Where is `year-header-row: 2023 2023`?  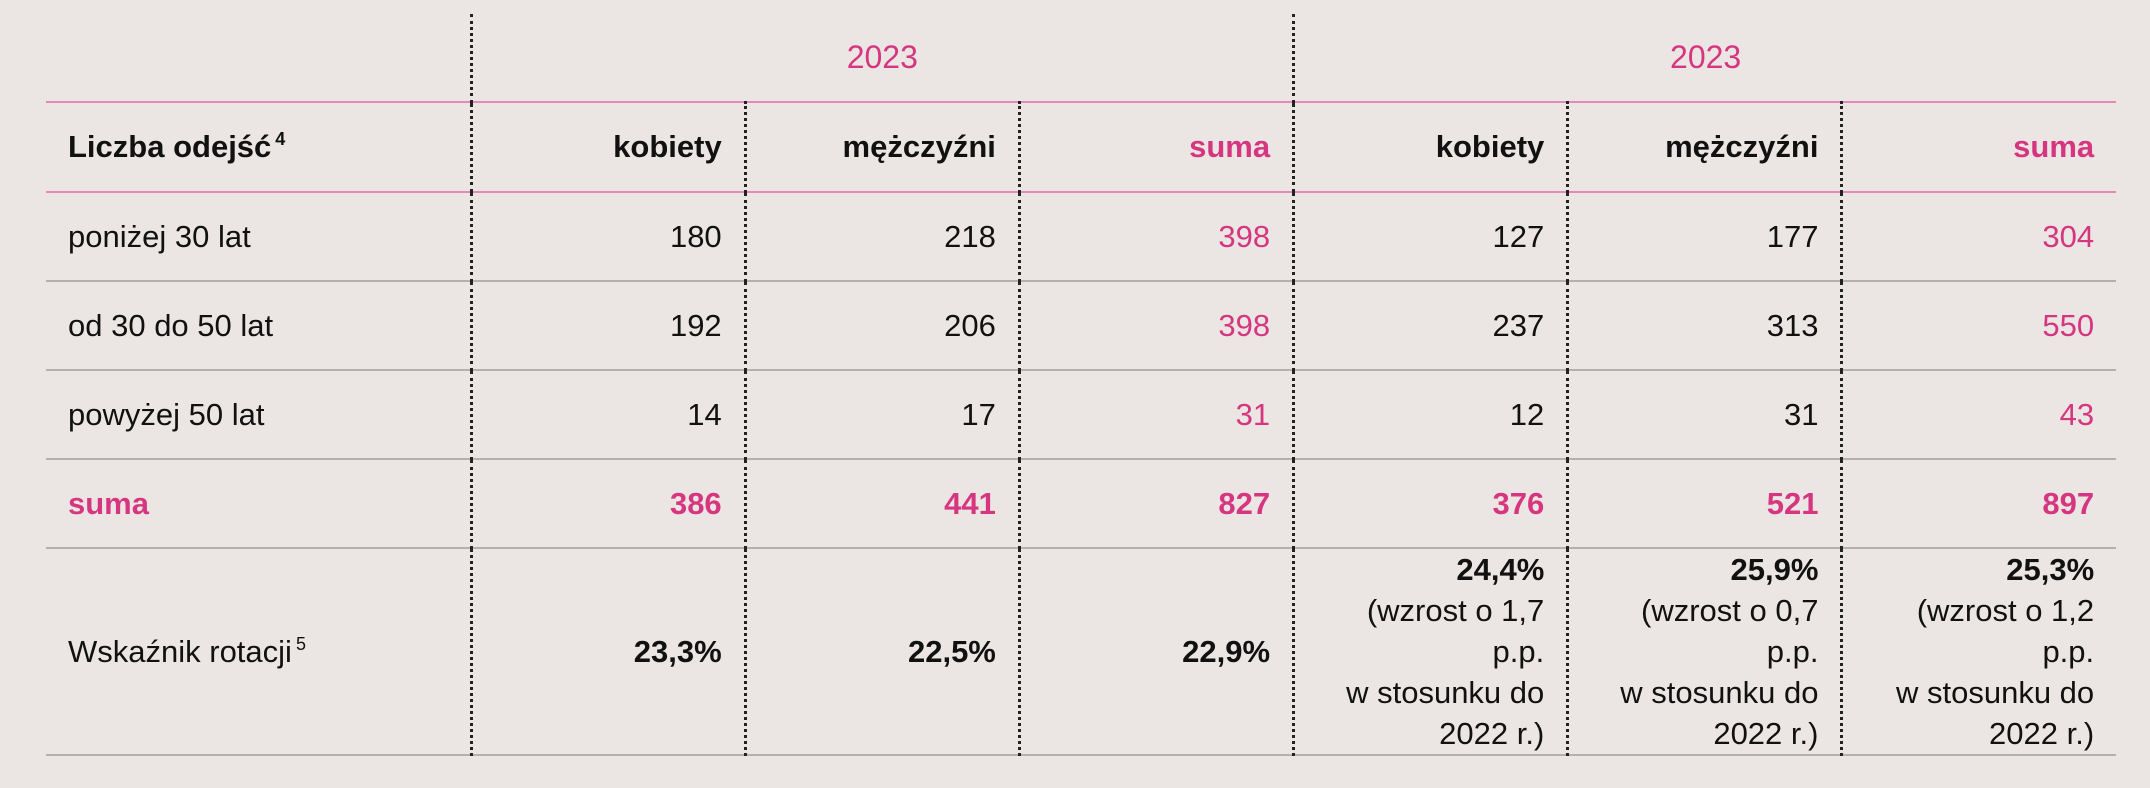
year-header-row: 2023 2023 is located at coordinates (1081, 58).